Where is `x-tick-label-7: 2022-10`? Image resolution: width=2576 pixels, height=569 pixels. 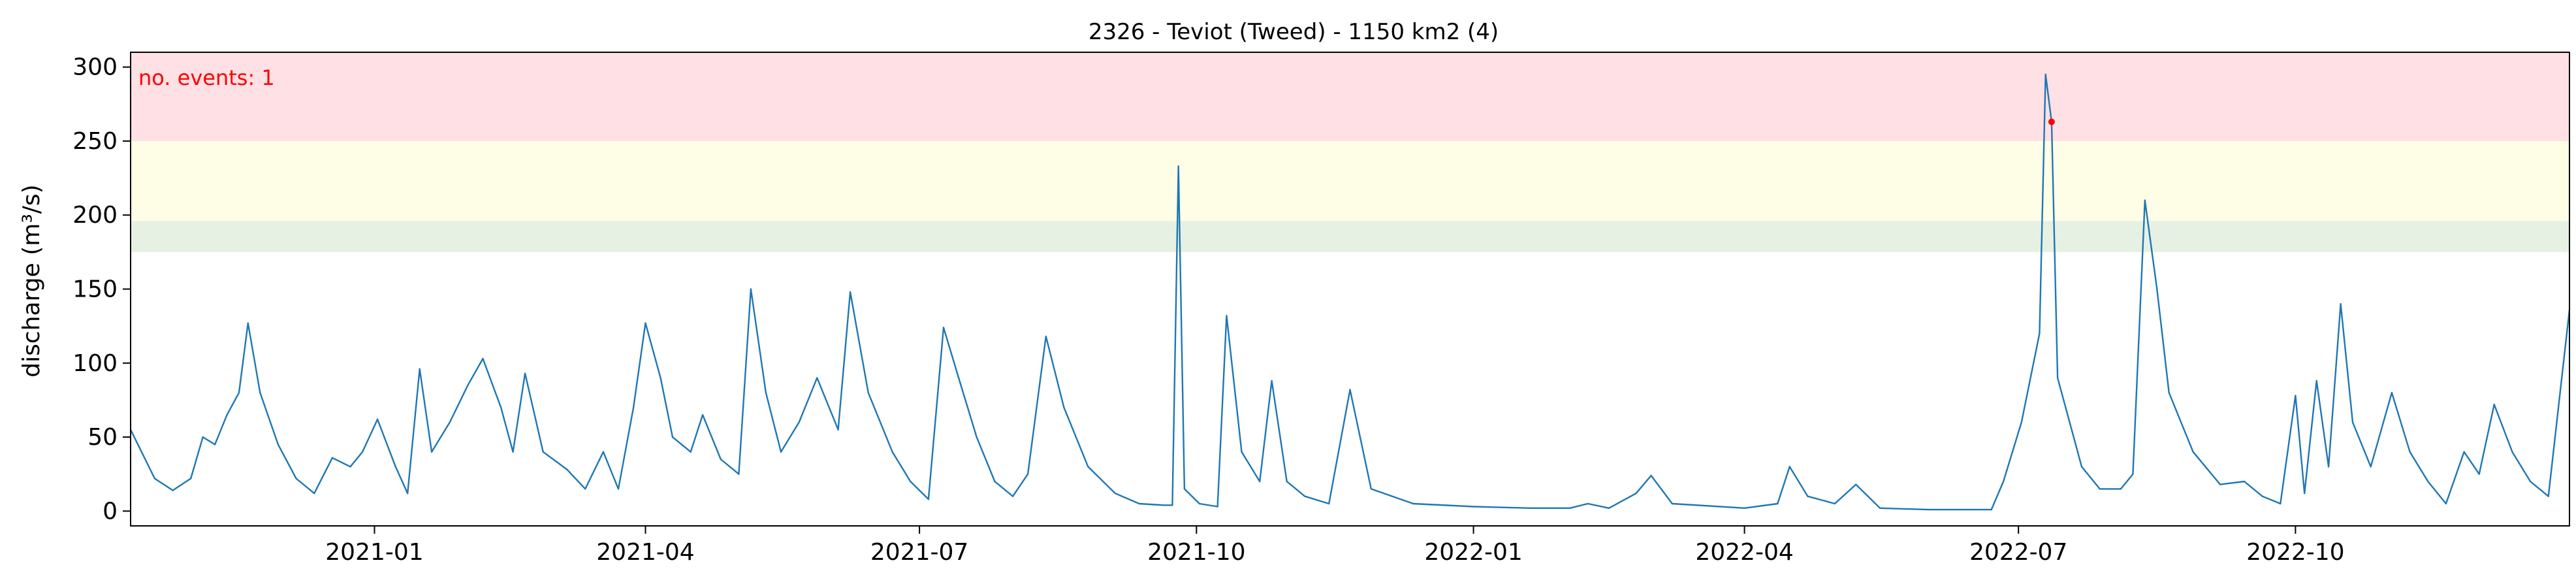
x-tick-label-7: 2022-10 is located at coordinates (2295, 552).